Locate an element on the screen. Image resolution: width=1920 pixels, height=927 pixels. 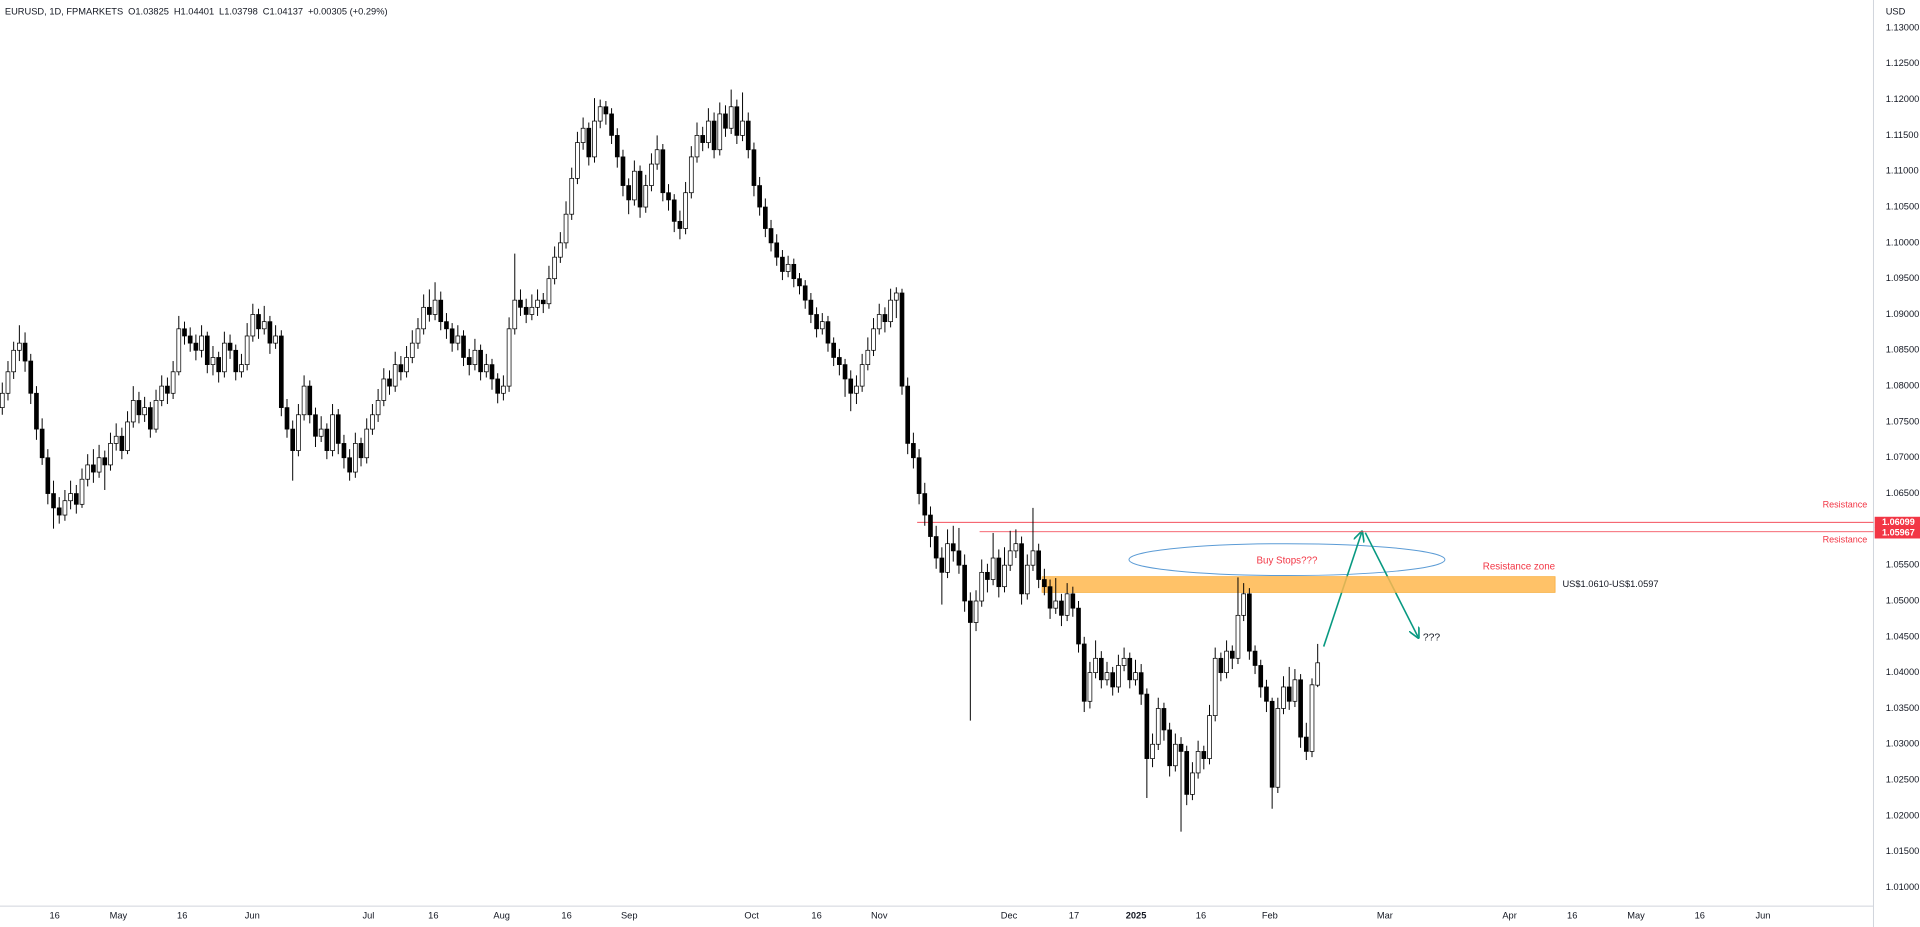
y-tick-label: 1.10000 is located at coordinates (1903, 242).